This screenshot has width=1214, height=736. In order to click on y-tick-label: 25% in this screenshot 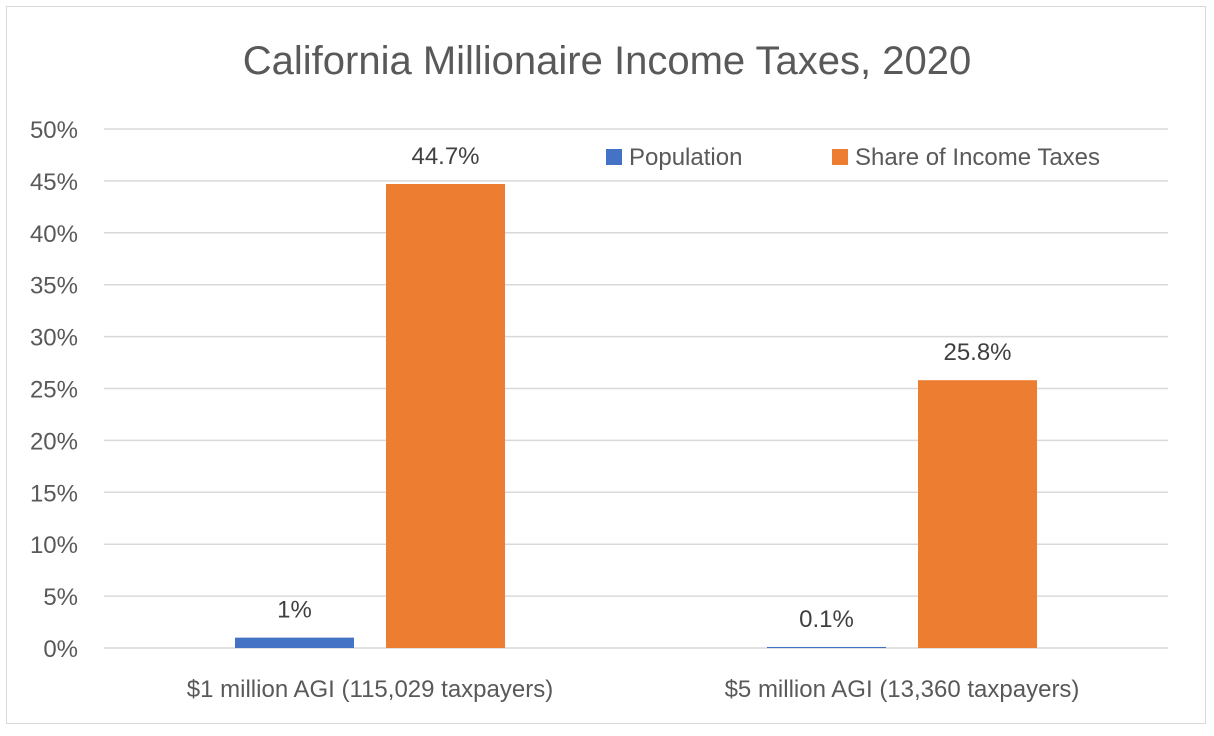, I will do `click(54, 390)`.